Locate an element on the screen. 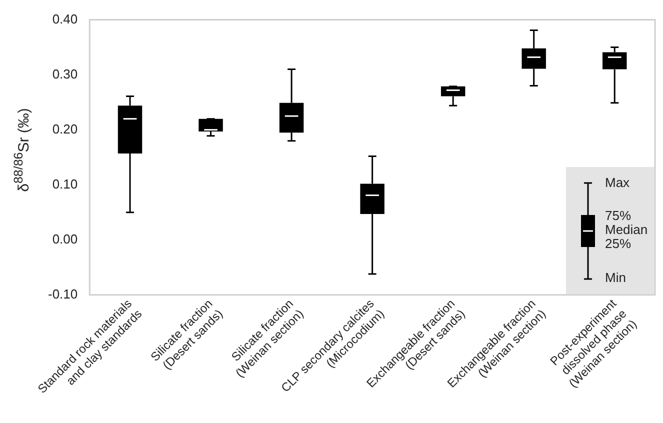 This screenshot has width=663, height=423. annotation: Min is located at coordinates (615, 277).